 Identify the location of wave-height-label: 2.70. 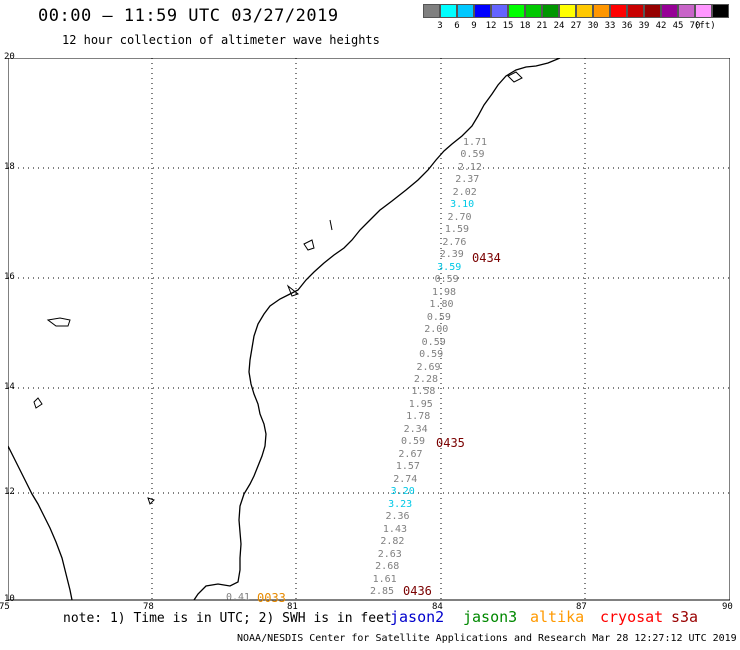
(459, 217).